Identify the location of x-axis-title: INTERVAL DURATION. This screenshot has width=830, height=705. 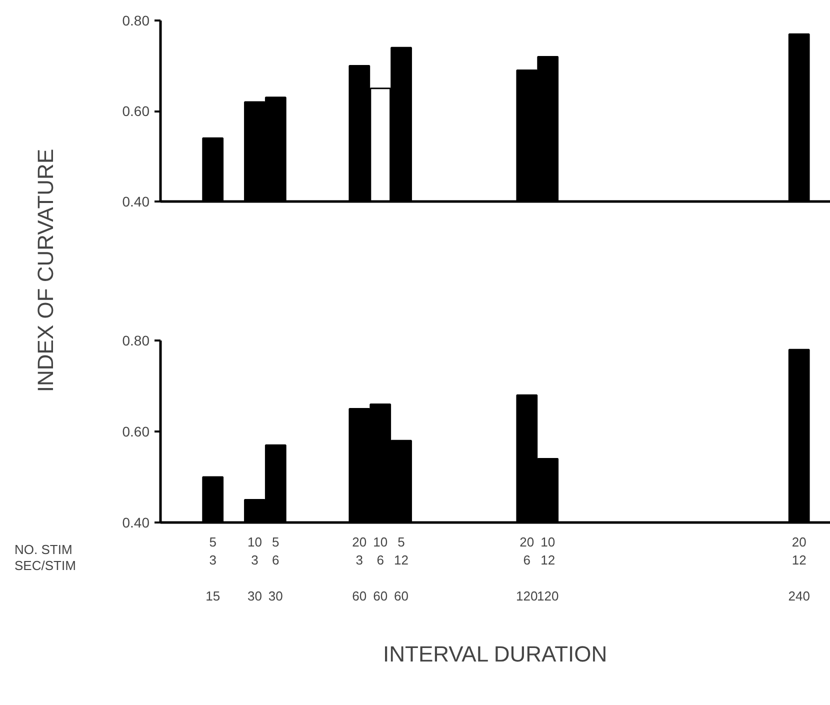
(495, 654).